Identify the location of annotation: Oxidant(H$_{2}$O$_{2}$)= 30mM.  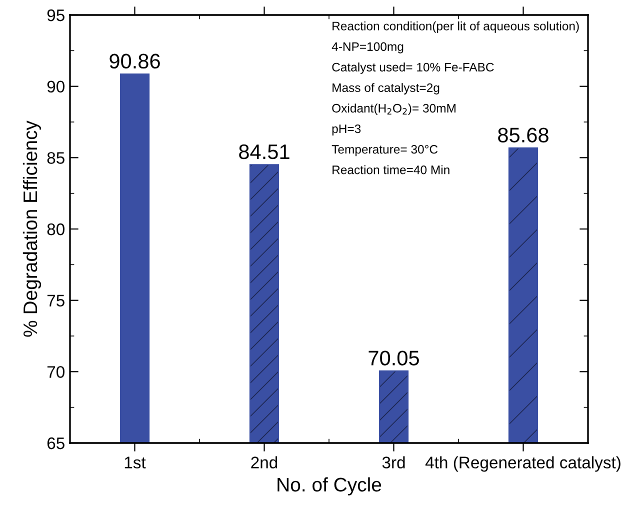
(394, 109).